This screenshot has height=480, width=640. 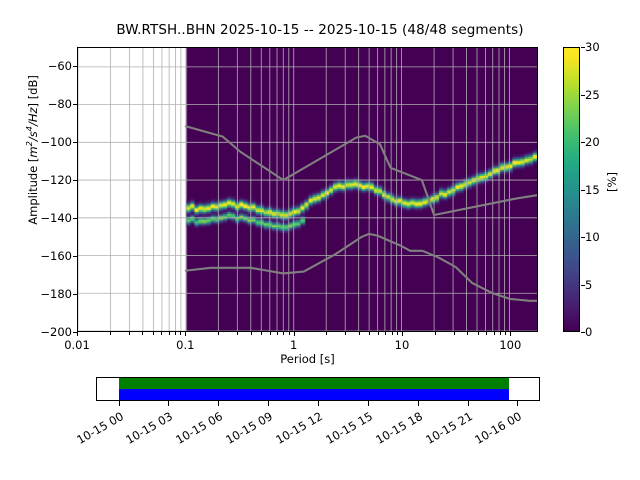 I want to click on colorbar-gradient, so click(x=571, y=189).